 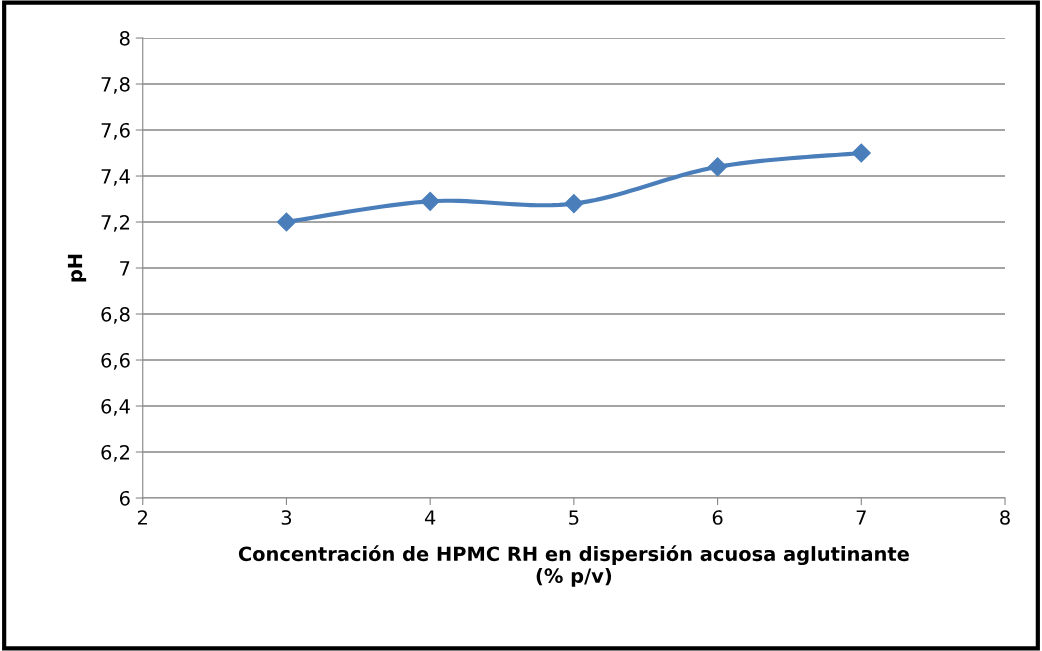 I want to click on x-tick-label: 8, so click(x=1005, y=517).